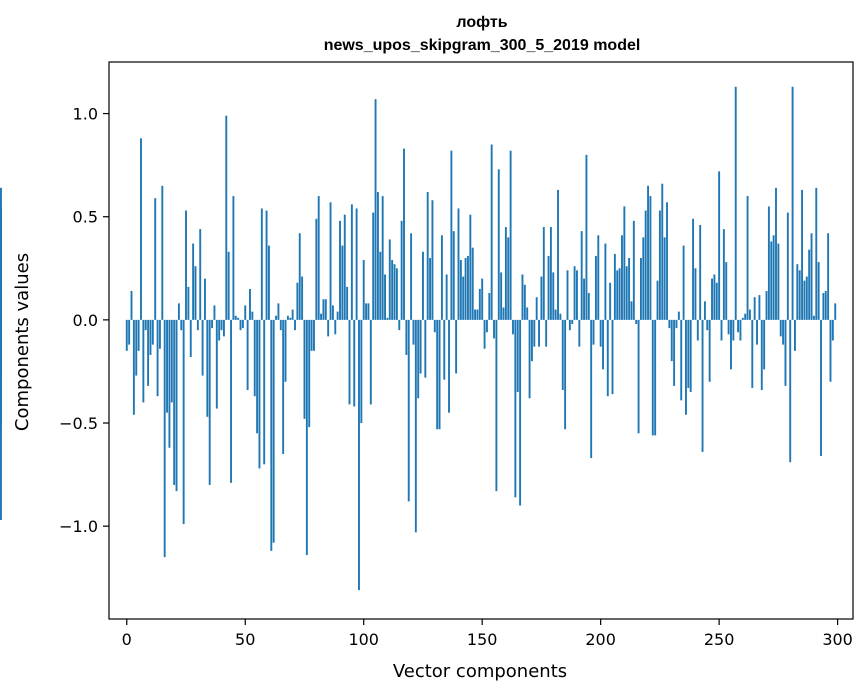  Describe the element at coordinates (78, 423) in the screenshot. I see `y-tick-label-1: −0.5` at that location.